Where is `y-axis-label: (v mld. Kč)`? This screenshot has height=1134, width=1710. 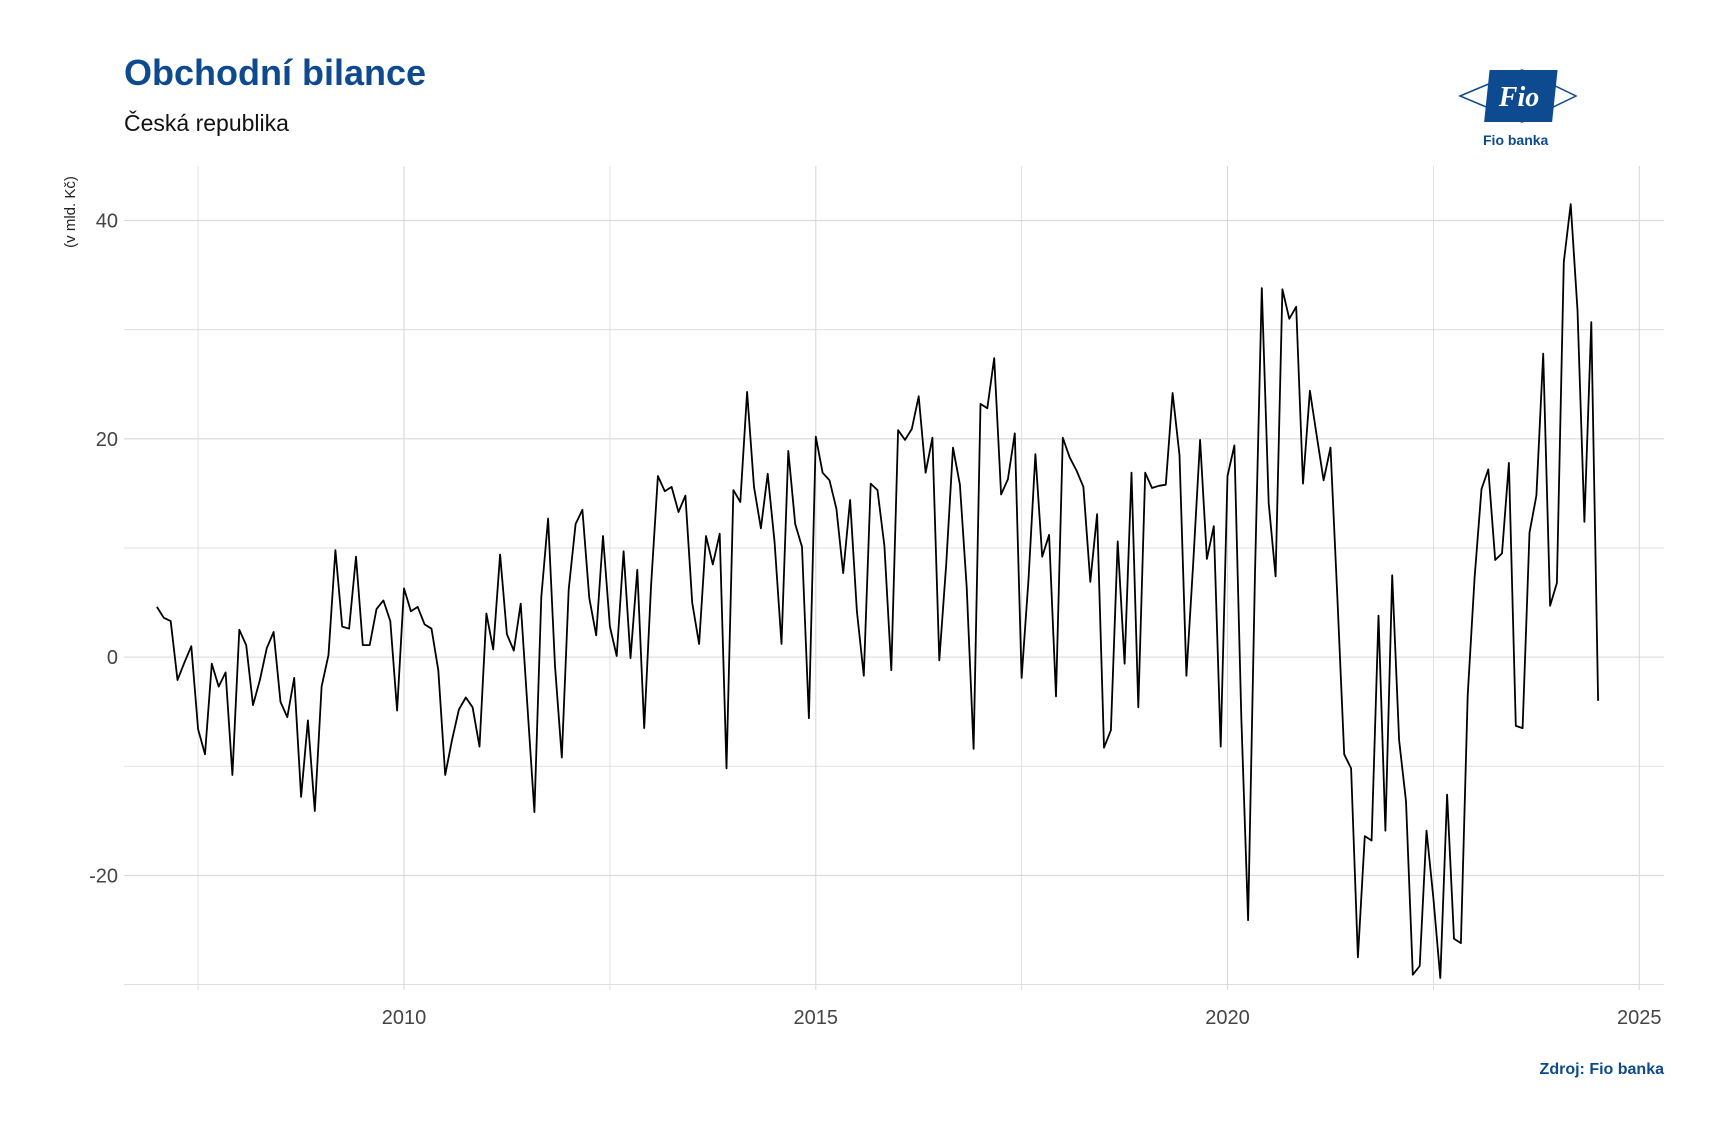 y-axis-label: (v mld. Kč) is located at coordinates (70, 212).